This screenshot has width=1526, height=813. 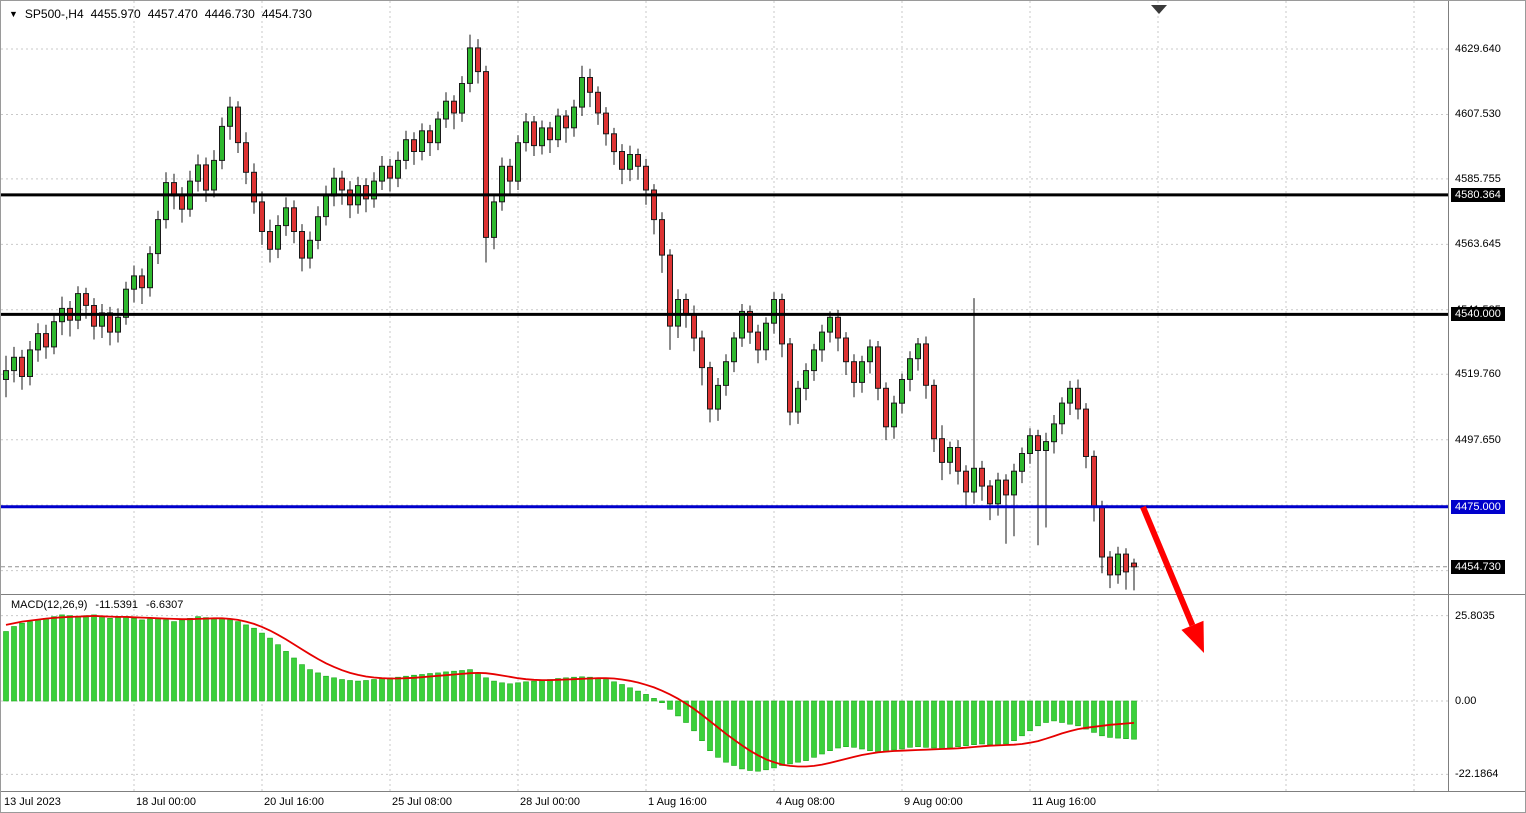 What do you see at coordinates (1478, 567) in the screenshot?
I see `price-line-label: 4454.730` at bounding box center [1478, 567].